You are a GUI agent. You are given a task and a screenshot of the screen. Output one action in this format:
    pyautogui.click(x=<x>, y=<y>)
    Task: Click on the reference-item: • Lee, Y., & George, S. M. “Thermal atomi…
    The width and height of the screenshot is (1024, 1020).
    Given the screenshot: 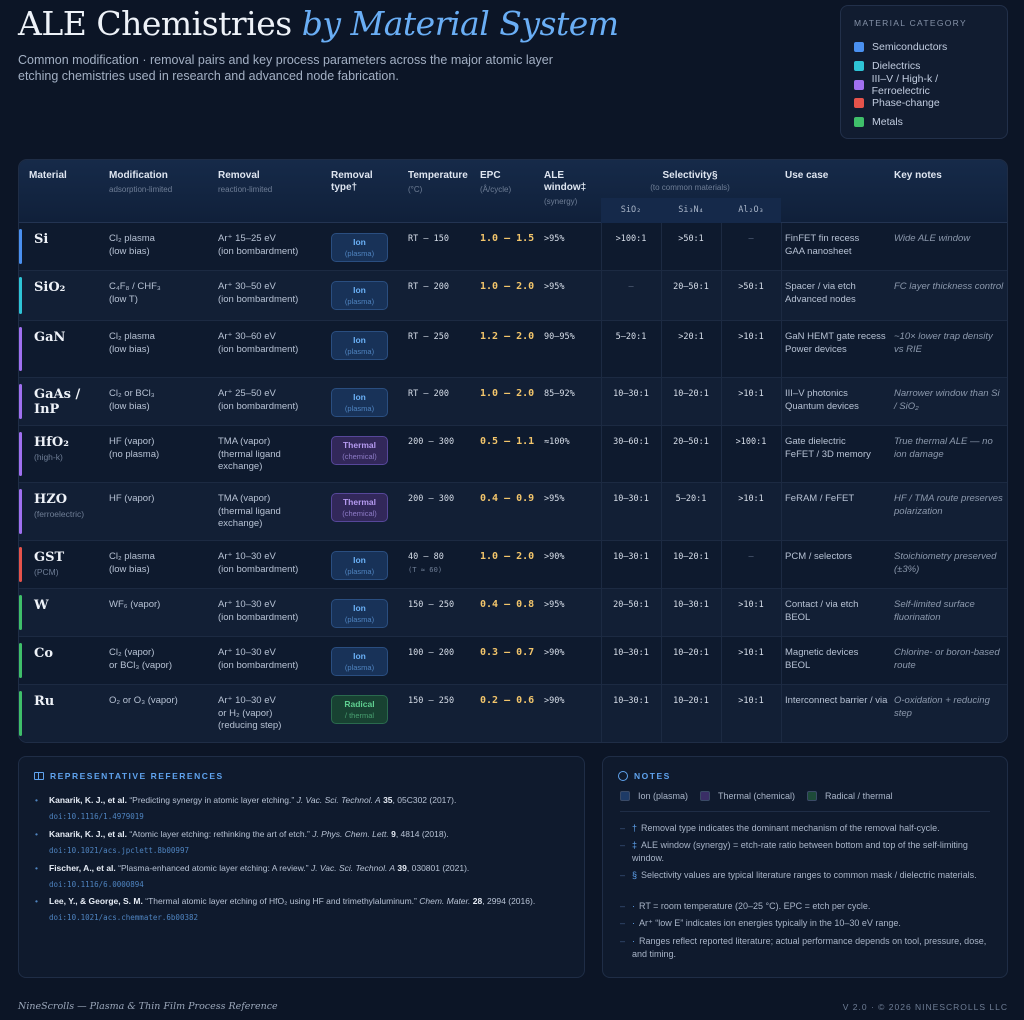 What is the action you would take?
    pyautogui.click(x=305, y=909)
    